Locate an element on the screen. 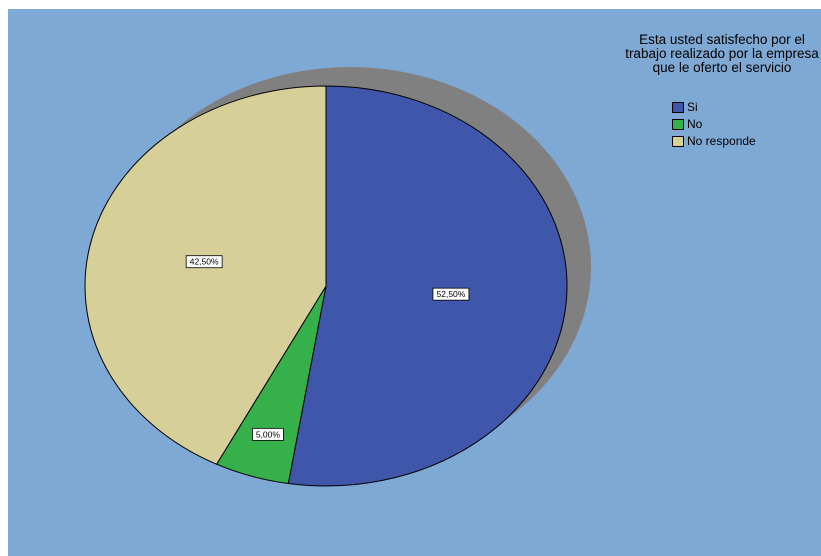 This screenshot has height=556, width=821. legend-label-no-responde: No responde is located at coordinates (721, 141).